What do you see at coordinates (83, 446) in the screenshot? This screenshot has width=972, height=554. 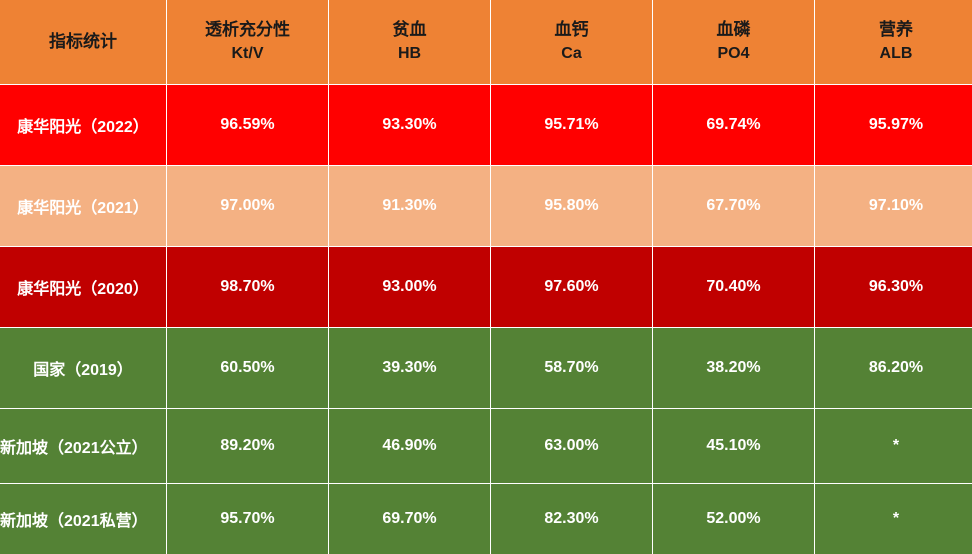 I see `row-label: 新加坡（2021公立）` at bounding box center [83, 446].